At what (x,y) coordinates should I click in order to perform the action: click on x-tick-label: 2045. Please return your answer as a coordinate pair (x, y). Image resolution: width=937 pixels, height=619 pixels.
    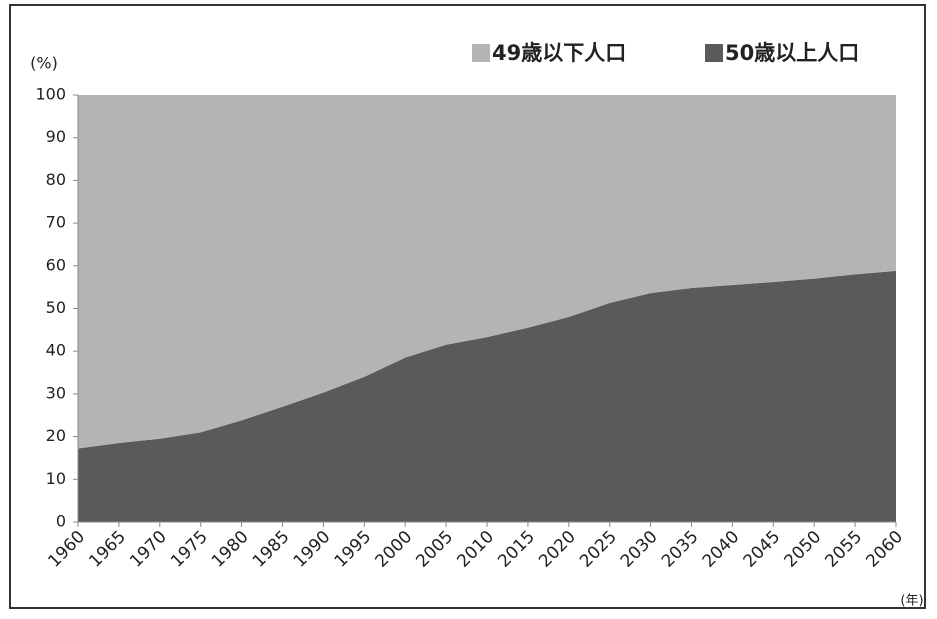
    Looking at the image, I should click on (762, 549).